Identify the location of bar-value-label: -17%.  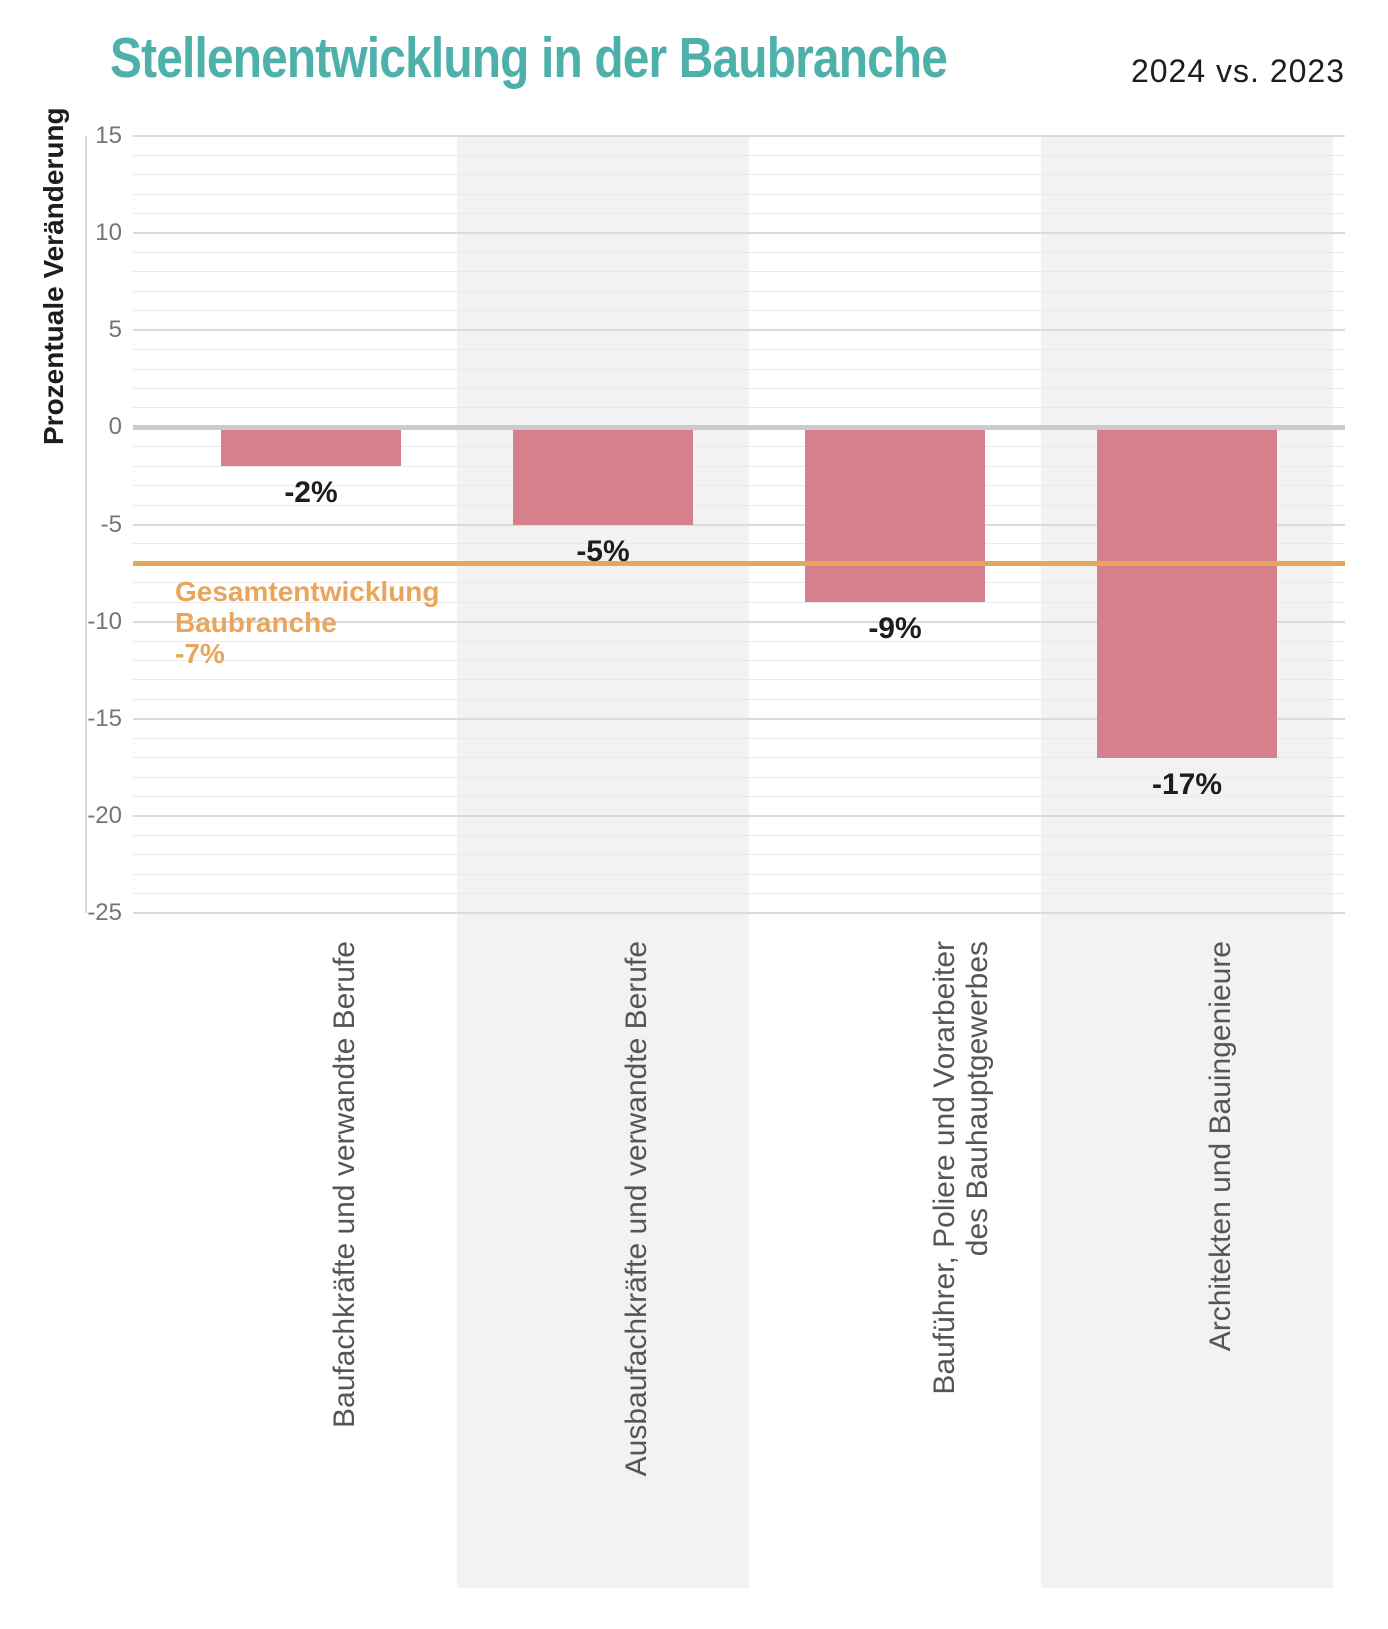
(1187, 784).